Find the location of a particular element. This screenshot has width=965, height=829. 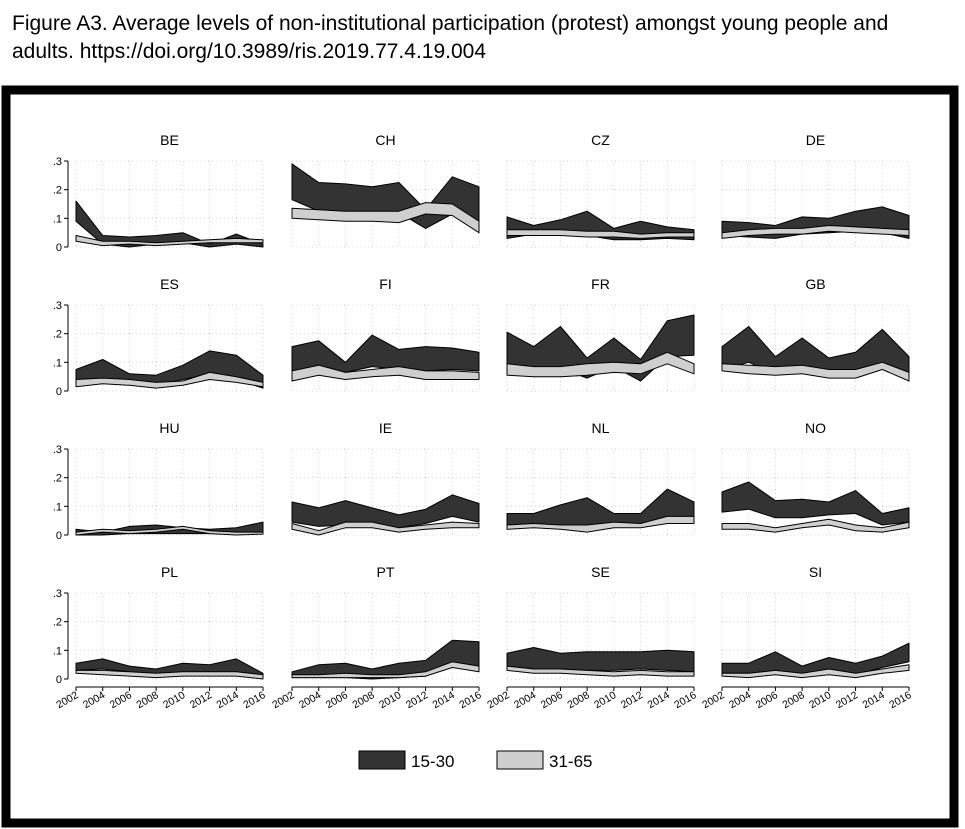

legend-swatch-adult is located at coordinates (520, 760).